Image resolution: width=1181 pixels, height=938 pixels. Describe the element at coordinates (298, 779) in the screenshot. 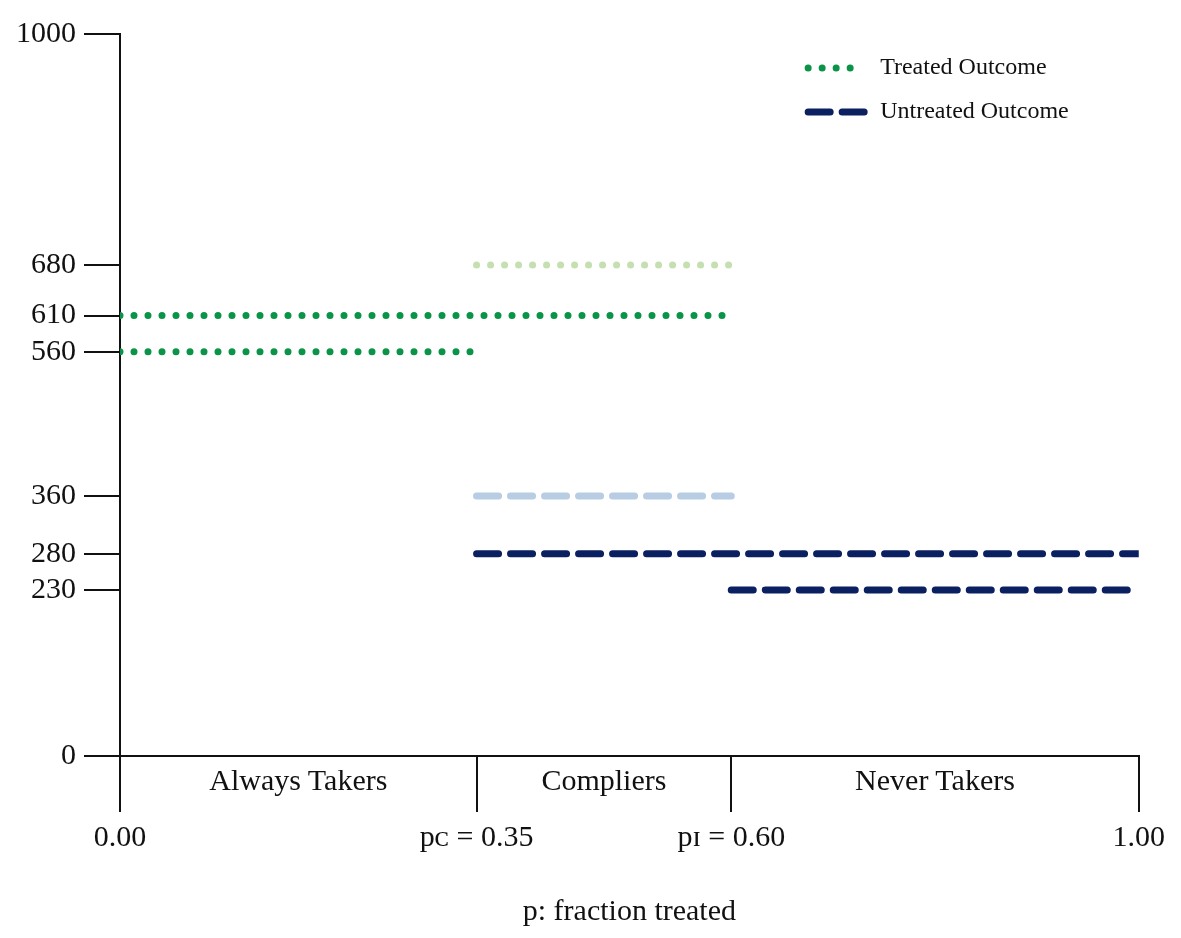

I see `text: Always Takers` at that location.